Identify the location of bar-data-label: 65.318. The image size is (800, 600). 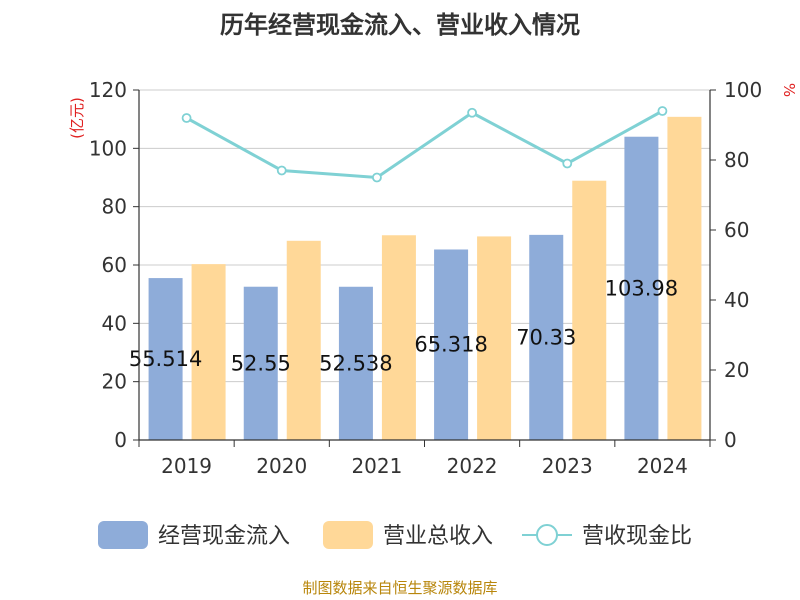
(450, 345).